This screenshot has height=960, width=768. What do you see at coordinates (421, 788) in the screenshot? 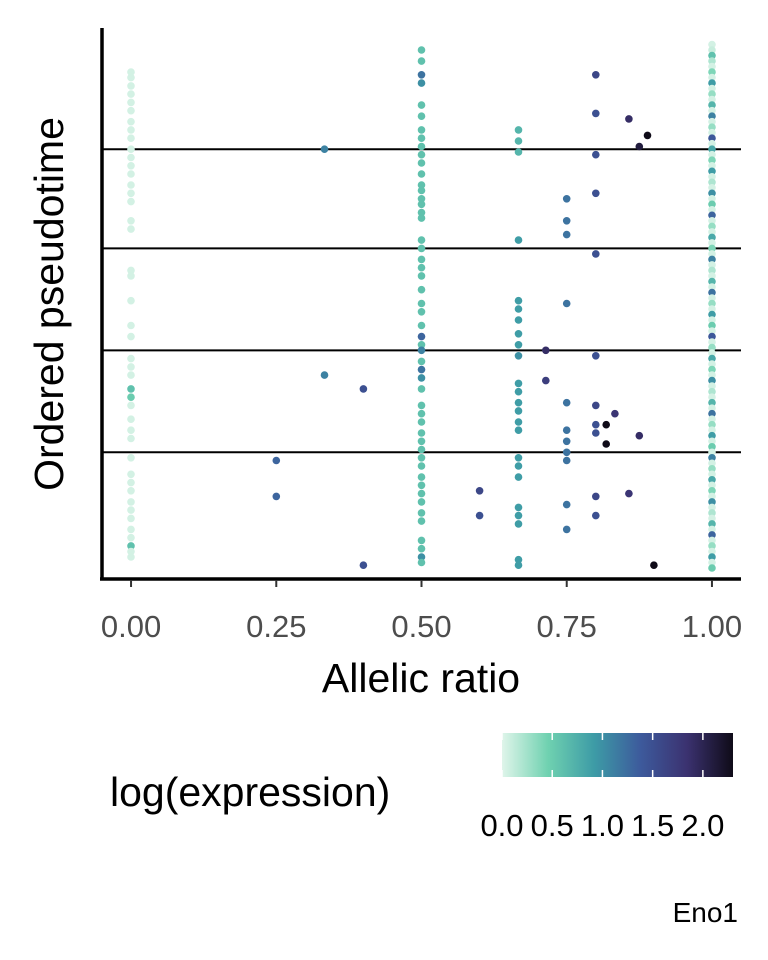
I see `color-legend: log(expression) 0.0 0.5 1.0 1.5 2.0` at bounding box center [421, 788].